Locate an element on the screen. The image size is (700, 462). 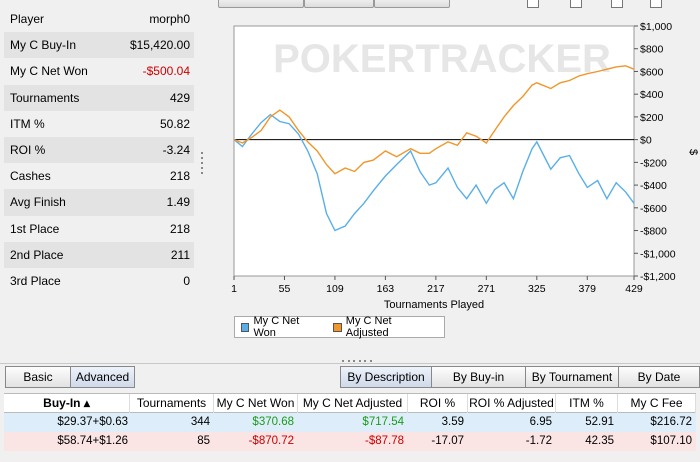
x-tick-label: 1 is located at coordinates (234, 289).